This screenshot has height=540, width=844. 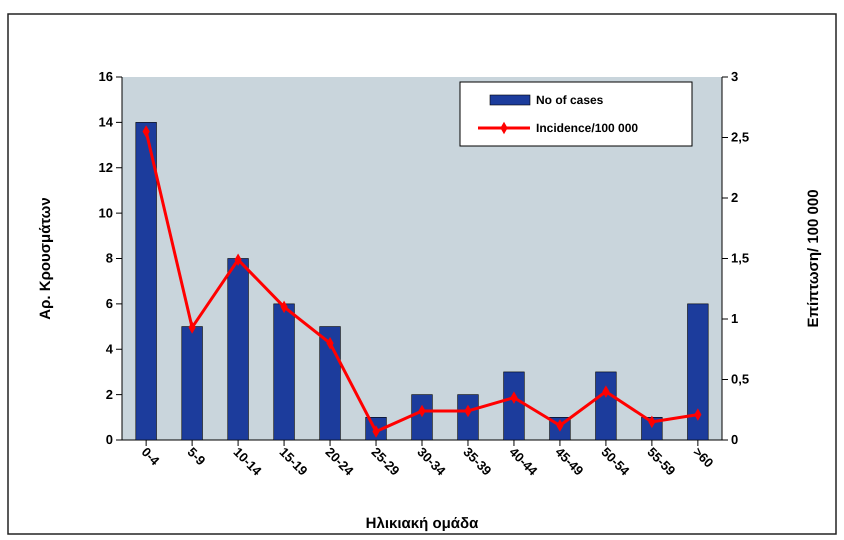 What do you see at coordinates (740, 137) in the screenshot?
I see `y2-tick-label: 2,5` at bounding box center [740, 137].